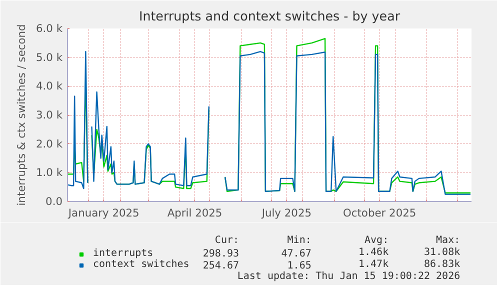  I want to click on y-tick-label: 6.0 k, so click(50, 28).